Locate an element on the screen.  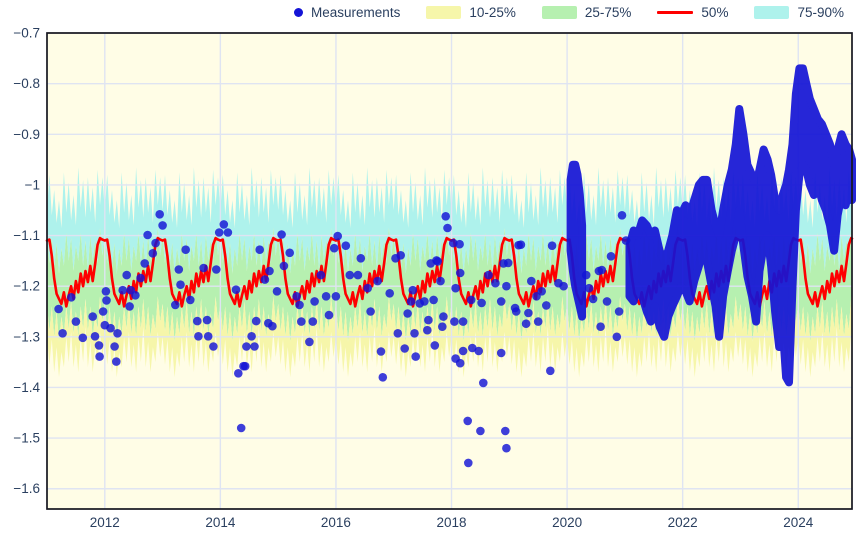
legend-item-75-90: 75-90% is located at coordinates (799, 12).